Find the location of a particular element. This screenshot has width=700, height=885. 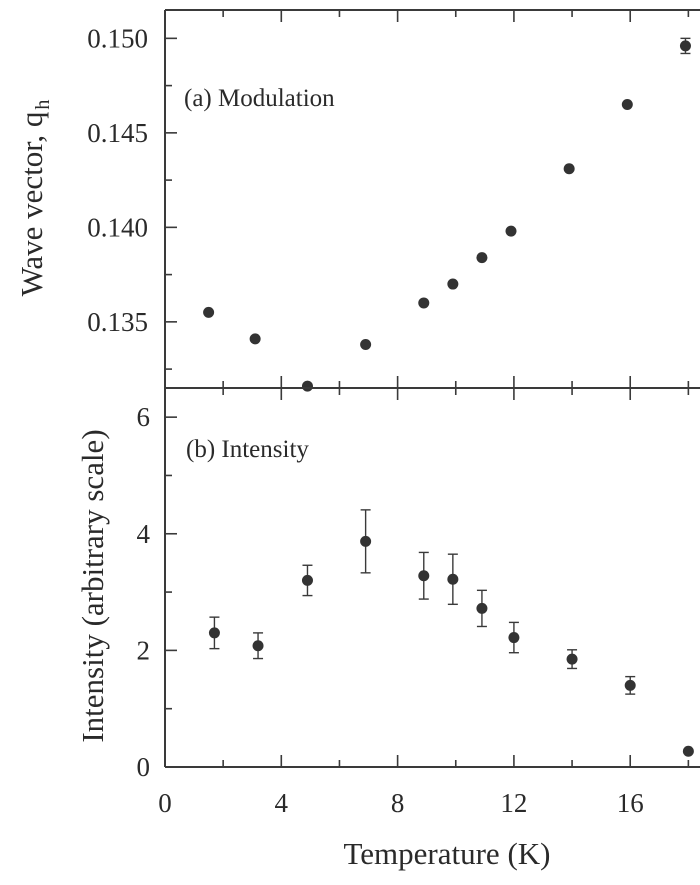

panel-a-y-tick-label: 0.145 is located at coordinates (117, 133).